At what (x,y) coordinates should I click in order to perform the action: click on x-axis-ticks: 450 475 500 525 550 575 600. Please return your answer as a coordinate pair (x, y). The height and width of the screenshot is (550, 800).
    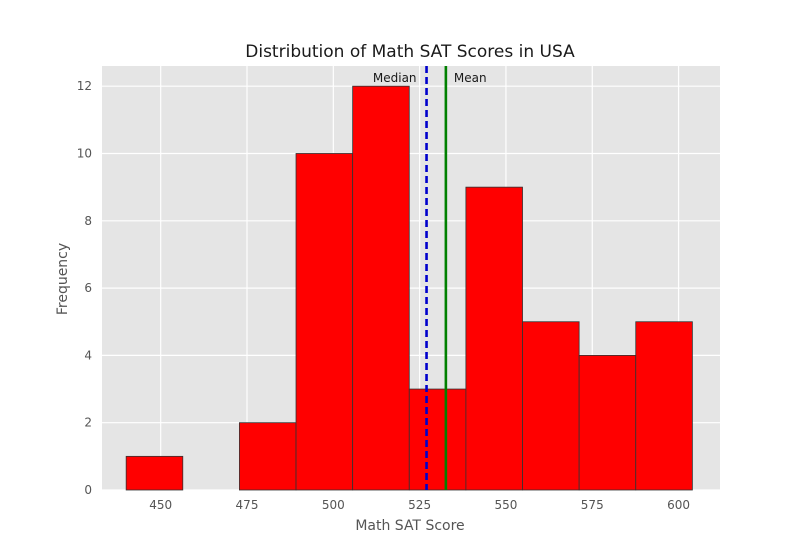
    Looking at the image, I should click on (419, 505).